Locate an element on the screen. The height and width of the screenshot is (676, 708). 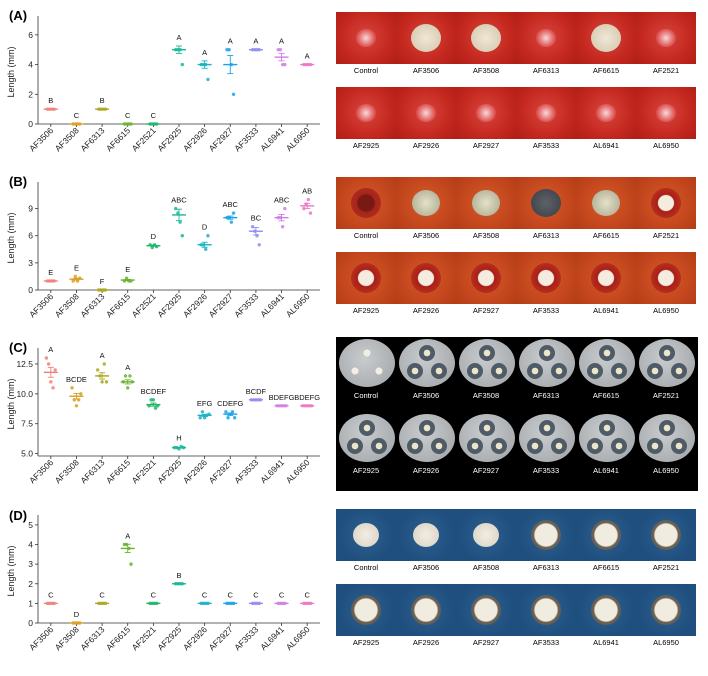
group-letter: D is located at coordinates (154, 236).